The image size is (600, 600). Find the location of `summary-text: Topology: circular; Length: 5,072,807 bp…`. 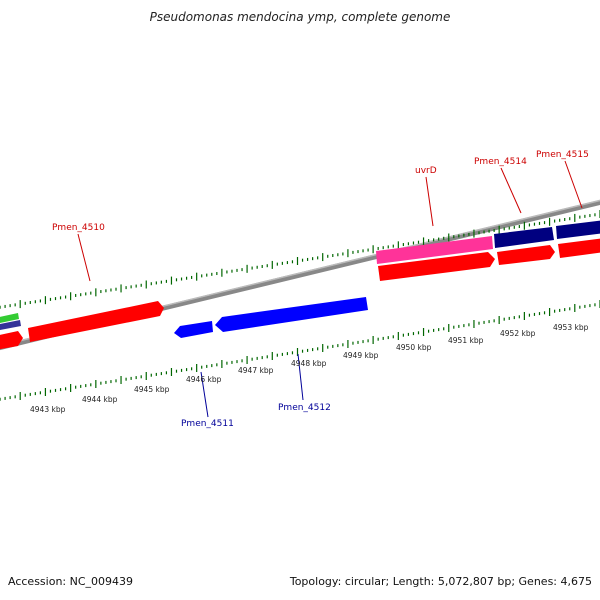

summary-text: Topology: circular; Length: 5,072,807 bp… is located at coordinates (440, 581).